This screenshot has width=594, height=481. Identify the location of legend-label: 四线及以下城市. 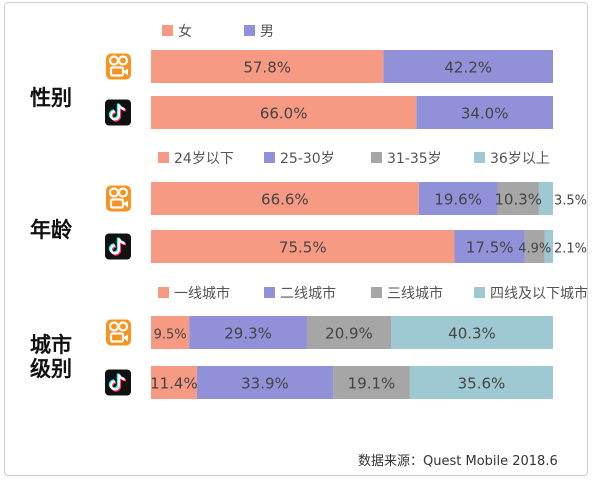
(539, 293).